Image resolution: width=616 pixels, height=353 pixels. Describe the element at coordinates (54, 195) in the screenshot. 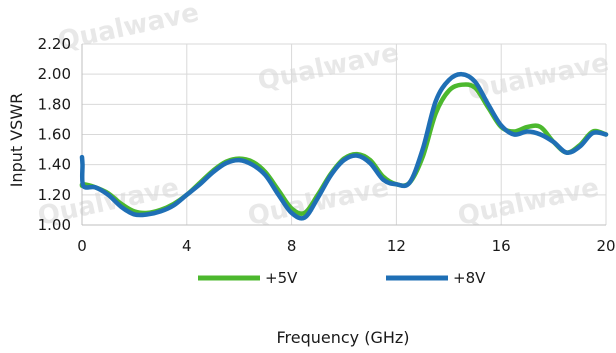

I see `y-tick-label: 1.20` at that location.